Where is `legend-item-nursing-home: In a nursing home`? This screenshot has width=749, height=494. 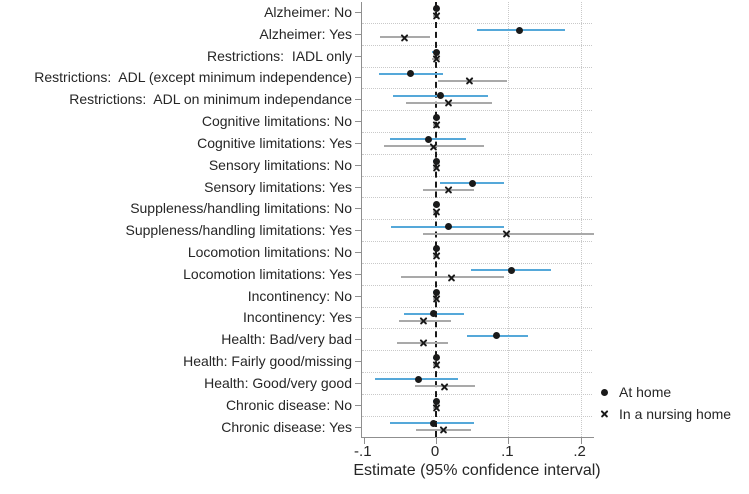 legend-item-nursing-home: In a nursing home is located at coordinates (665, 414).